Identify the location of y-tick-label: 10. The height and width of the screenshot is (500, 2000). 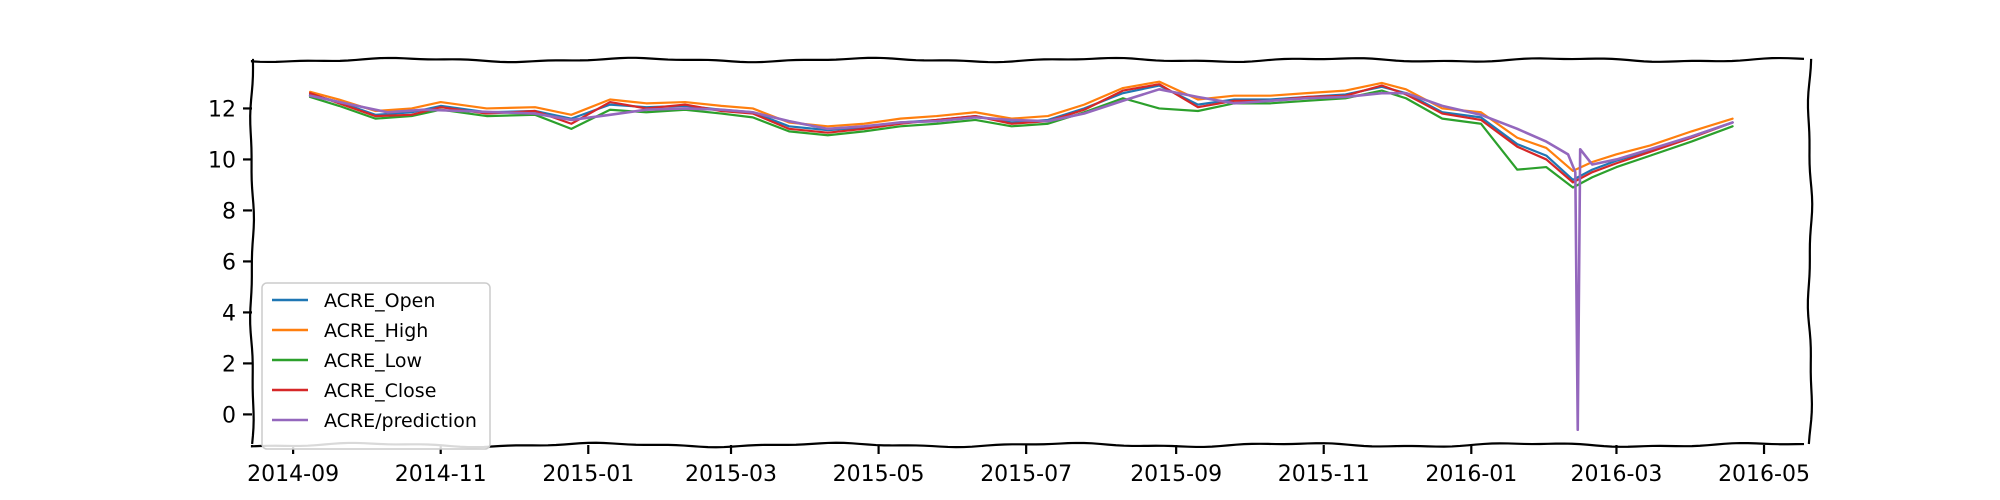
(222, 160).